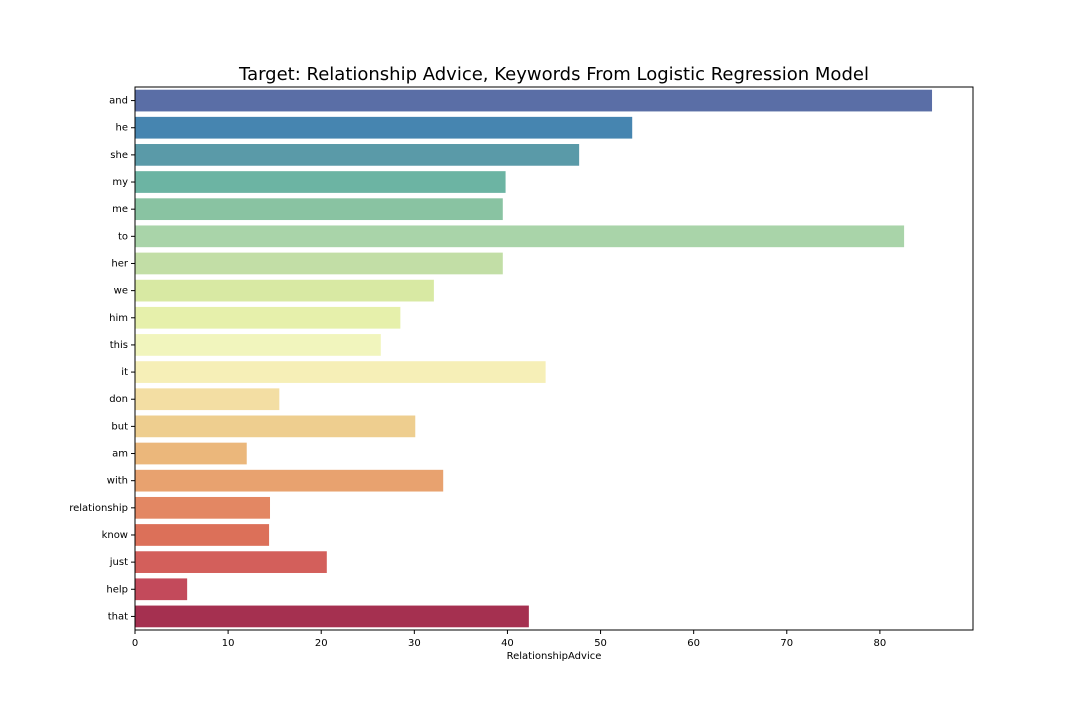  I want to click on y-tick-label: with, so click(117, 481).